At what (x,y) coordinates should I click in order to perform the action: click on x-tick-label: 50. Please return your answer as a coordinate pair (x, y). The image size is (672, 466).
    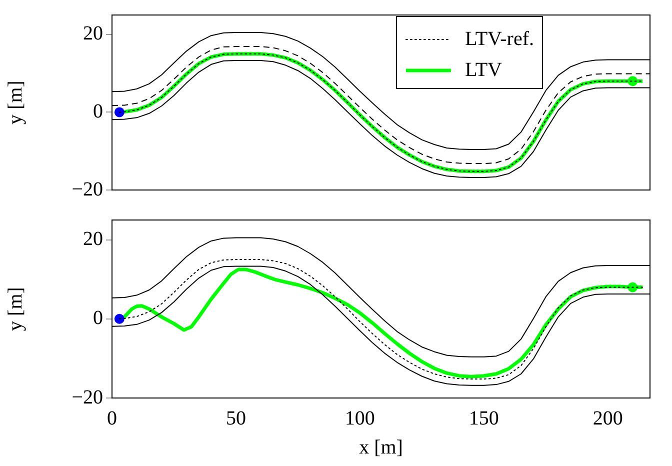
    Looking at the image, I should click on (236, 418).